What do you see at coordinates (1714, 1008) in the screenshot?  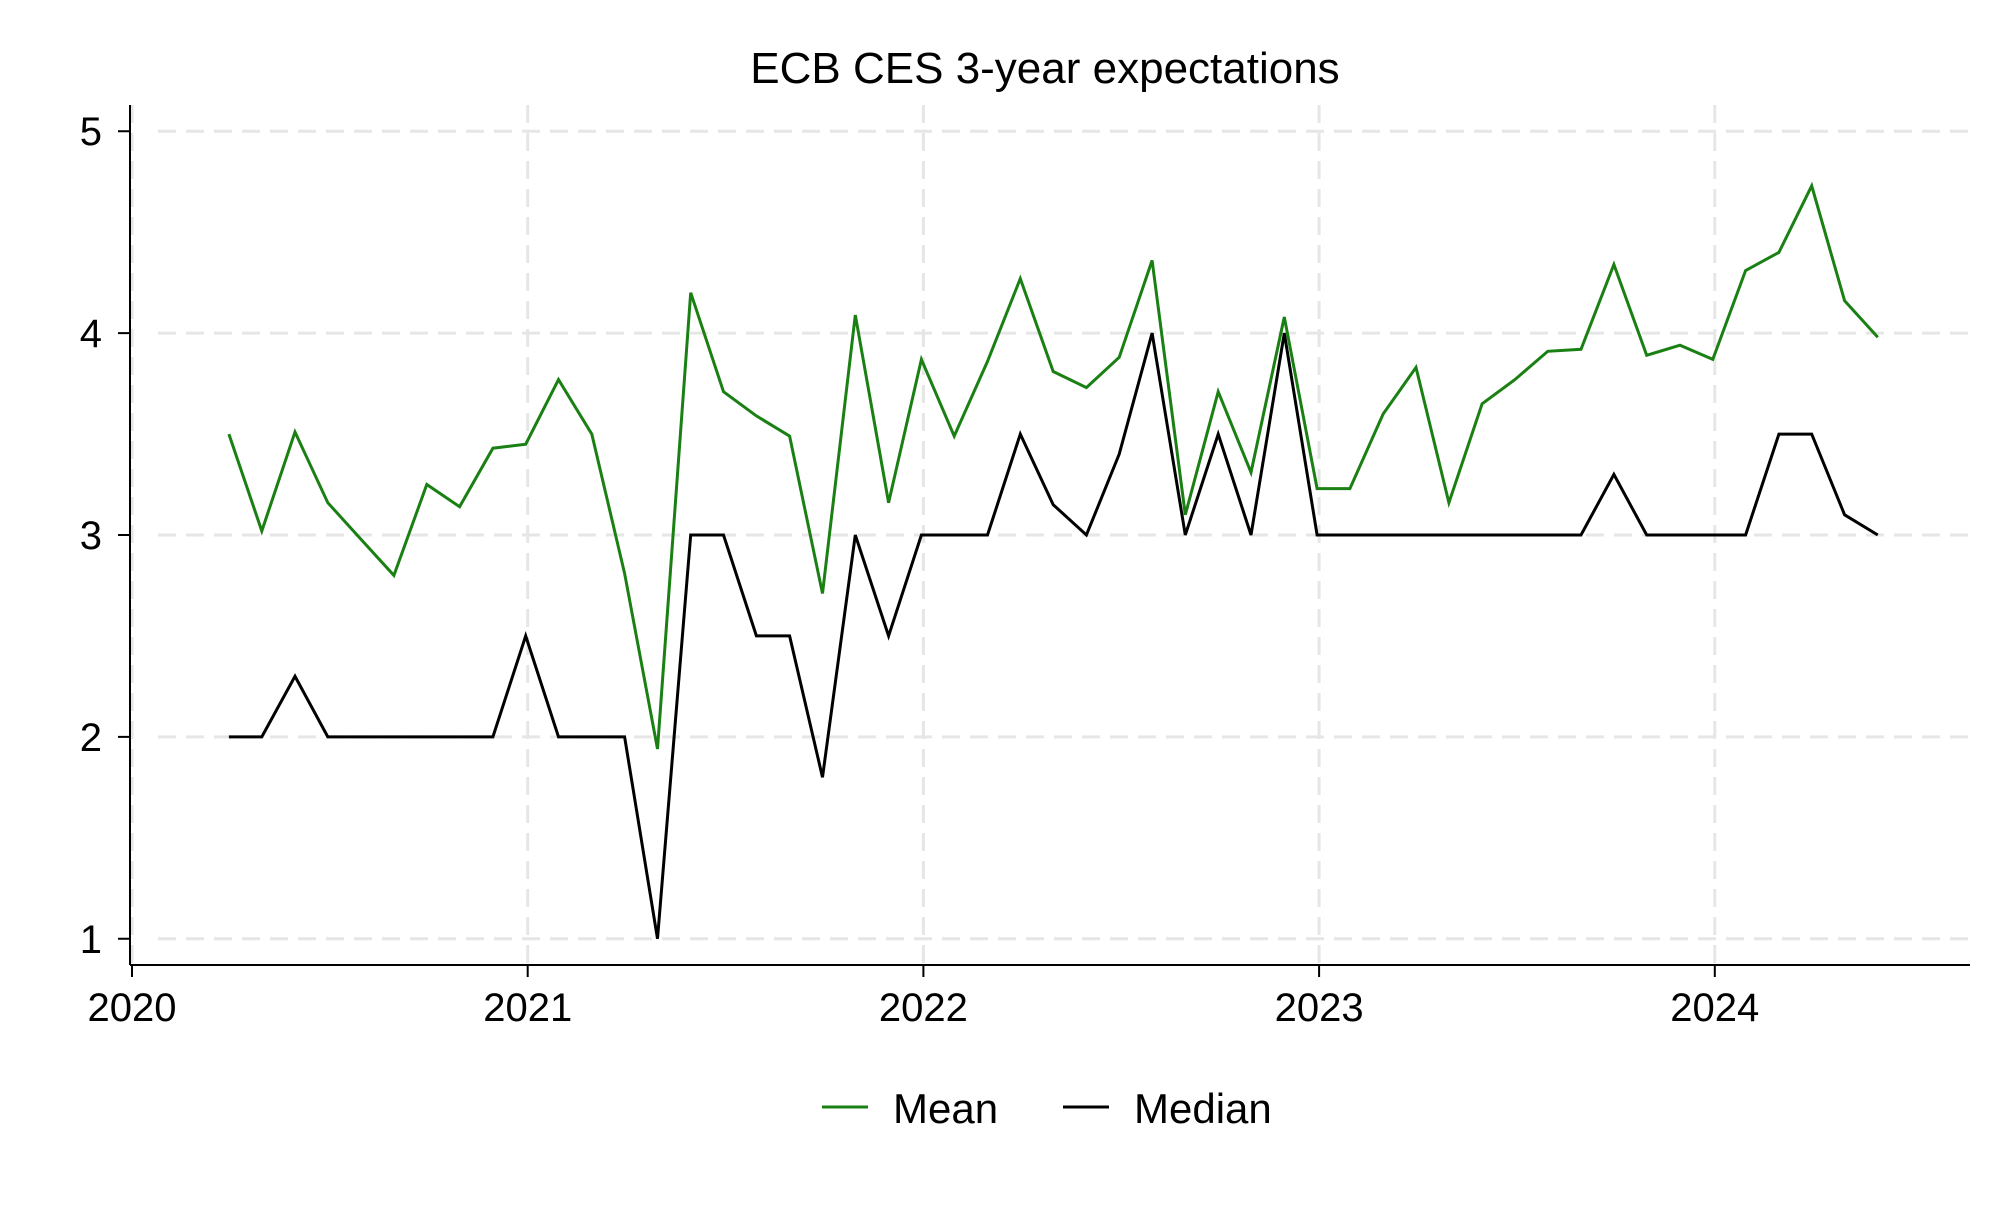 I see `x-tick-label: 2024` at bounding box center [1714, 1008].